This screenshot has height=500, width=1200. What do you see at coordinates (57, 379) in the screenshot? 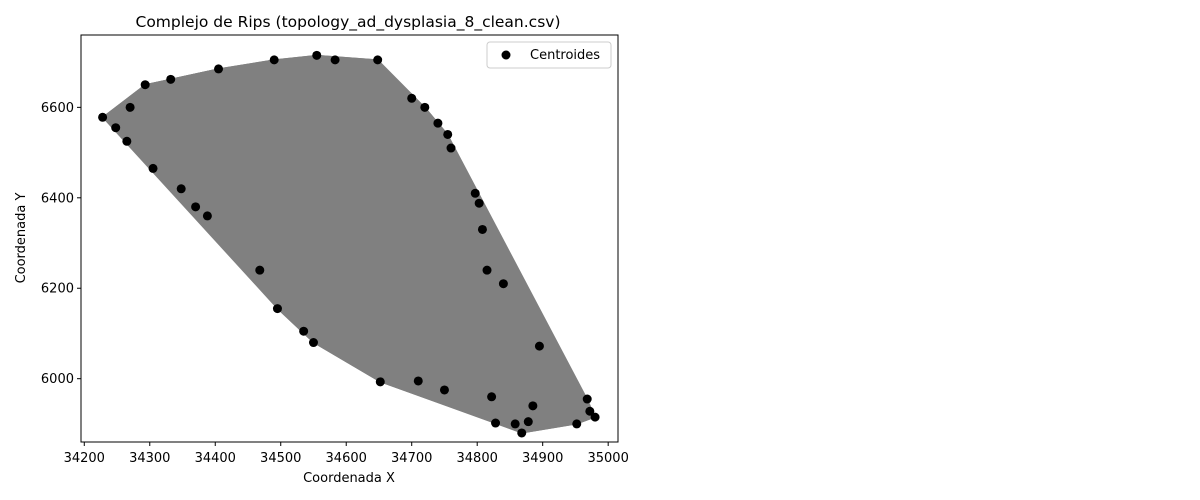
I see `y-tick-label: 6000` at bounding box center [57, 379].